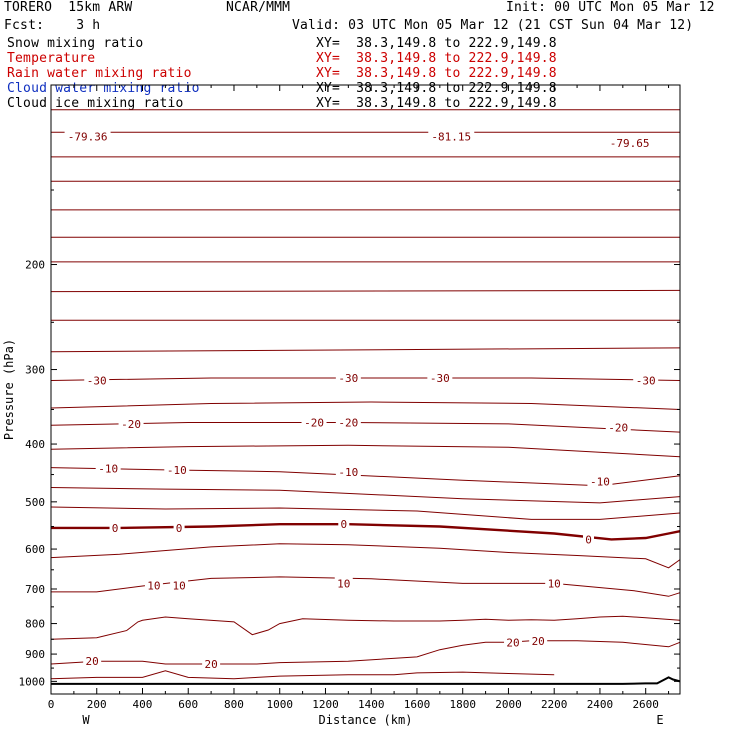 This screenshot has height=740, width=740. What do you see at coordinates (436, 103) in the screenshot?
I see `field-xy-cloud-ice: XY= 38.3,149.8 to 222.9,149.8` at bounding box center [436, 103].